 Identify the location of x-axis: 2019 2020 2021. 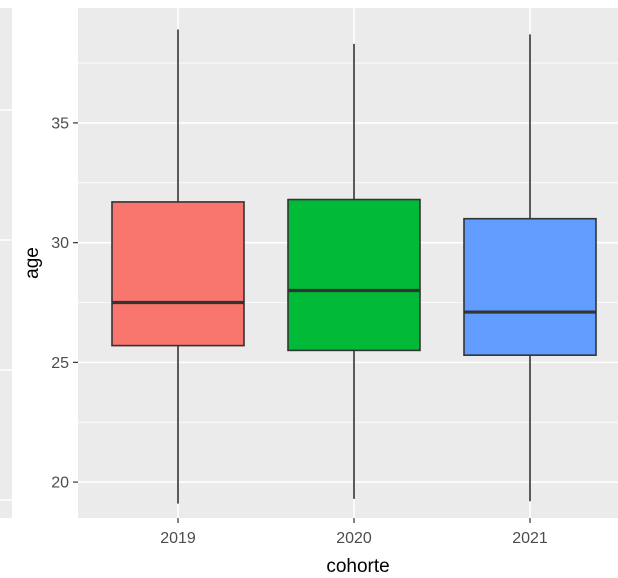
(354, 532).